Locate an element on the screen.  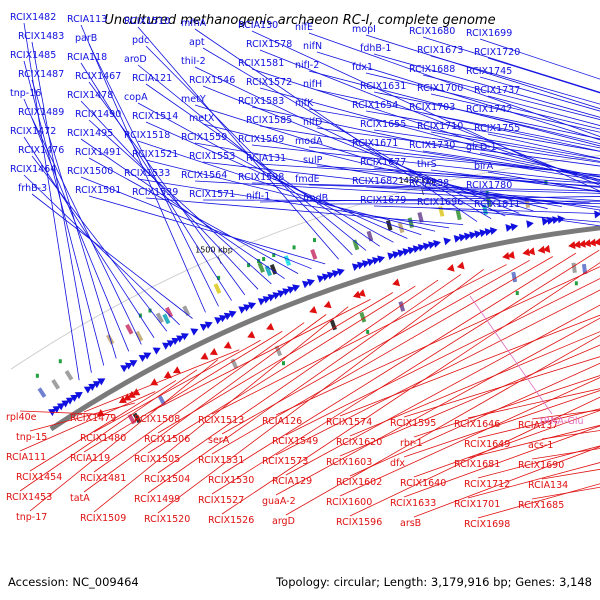
reverse-gene-label: RCIA111 is located at coordinates (26, 457).